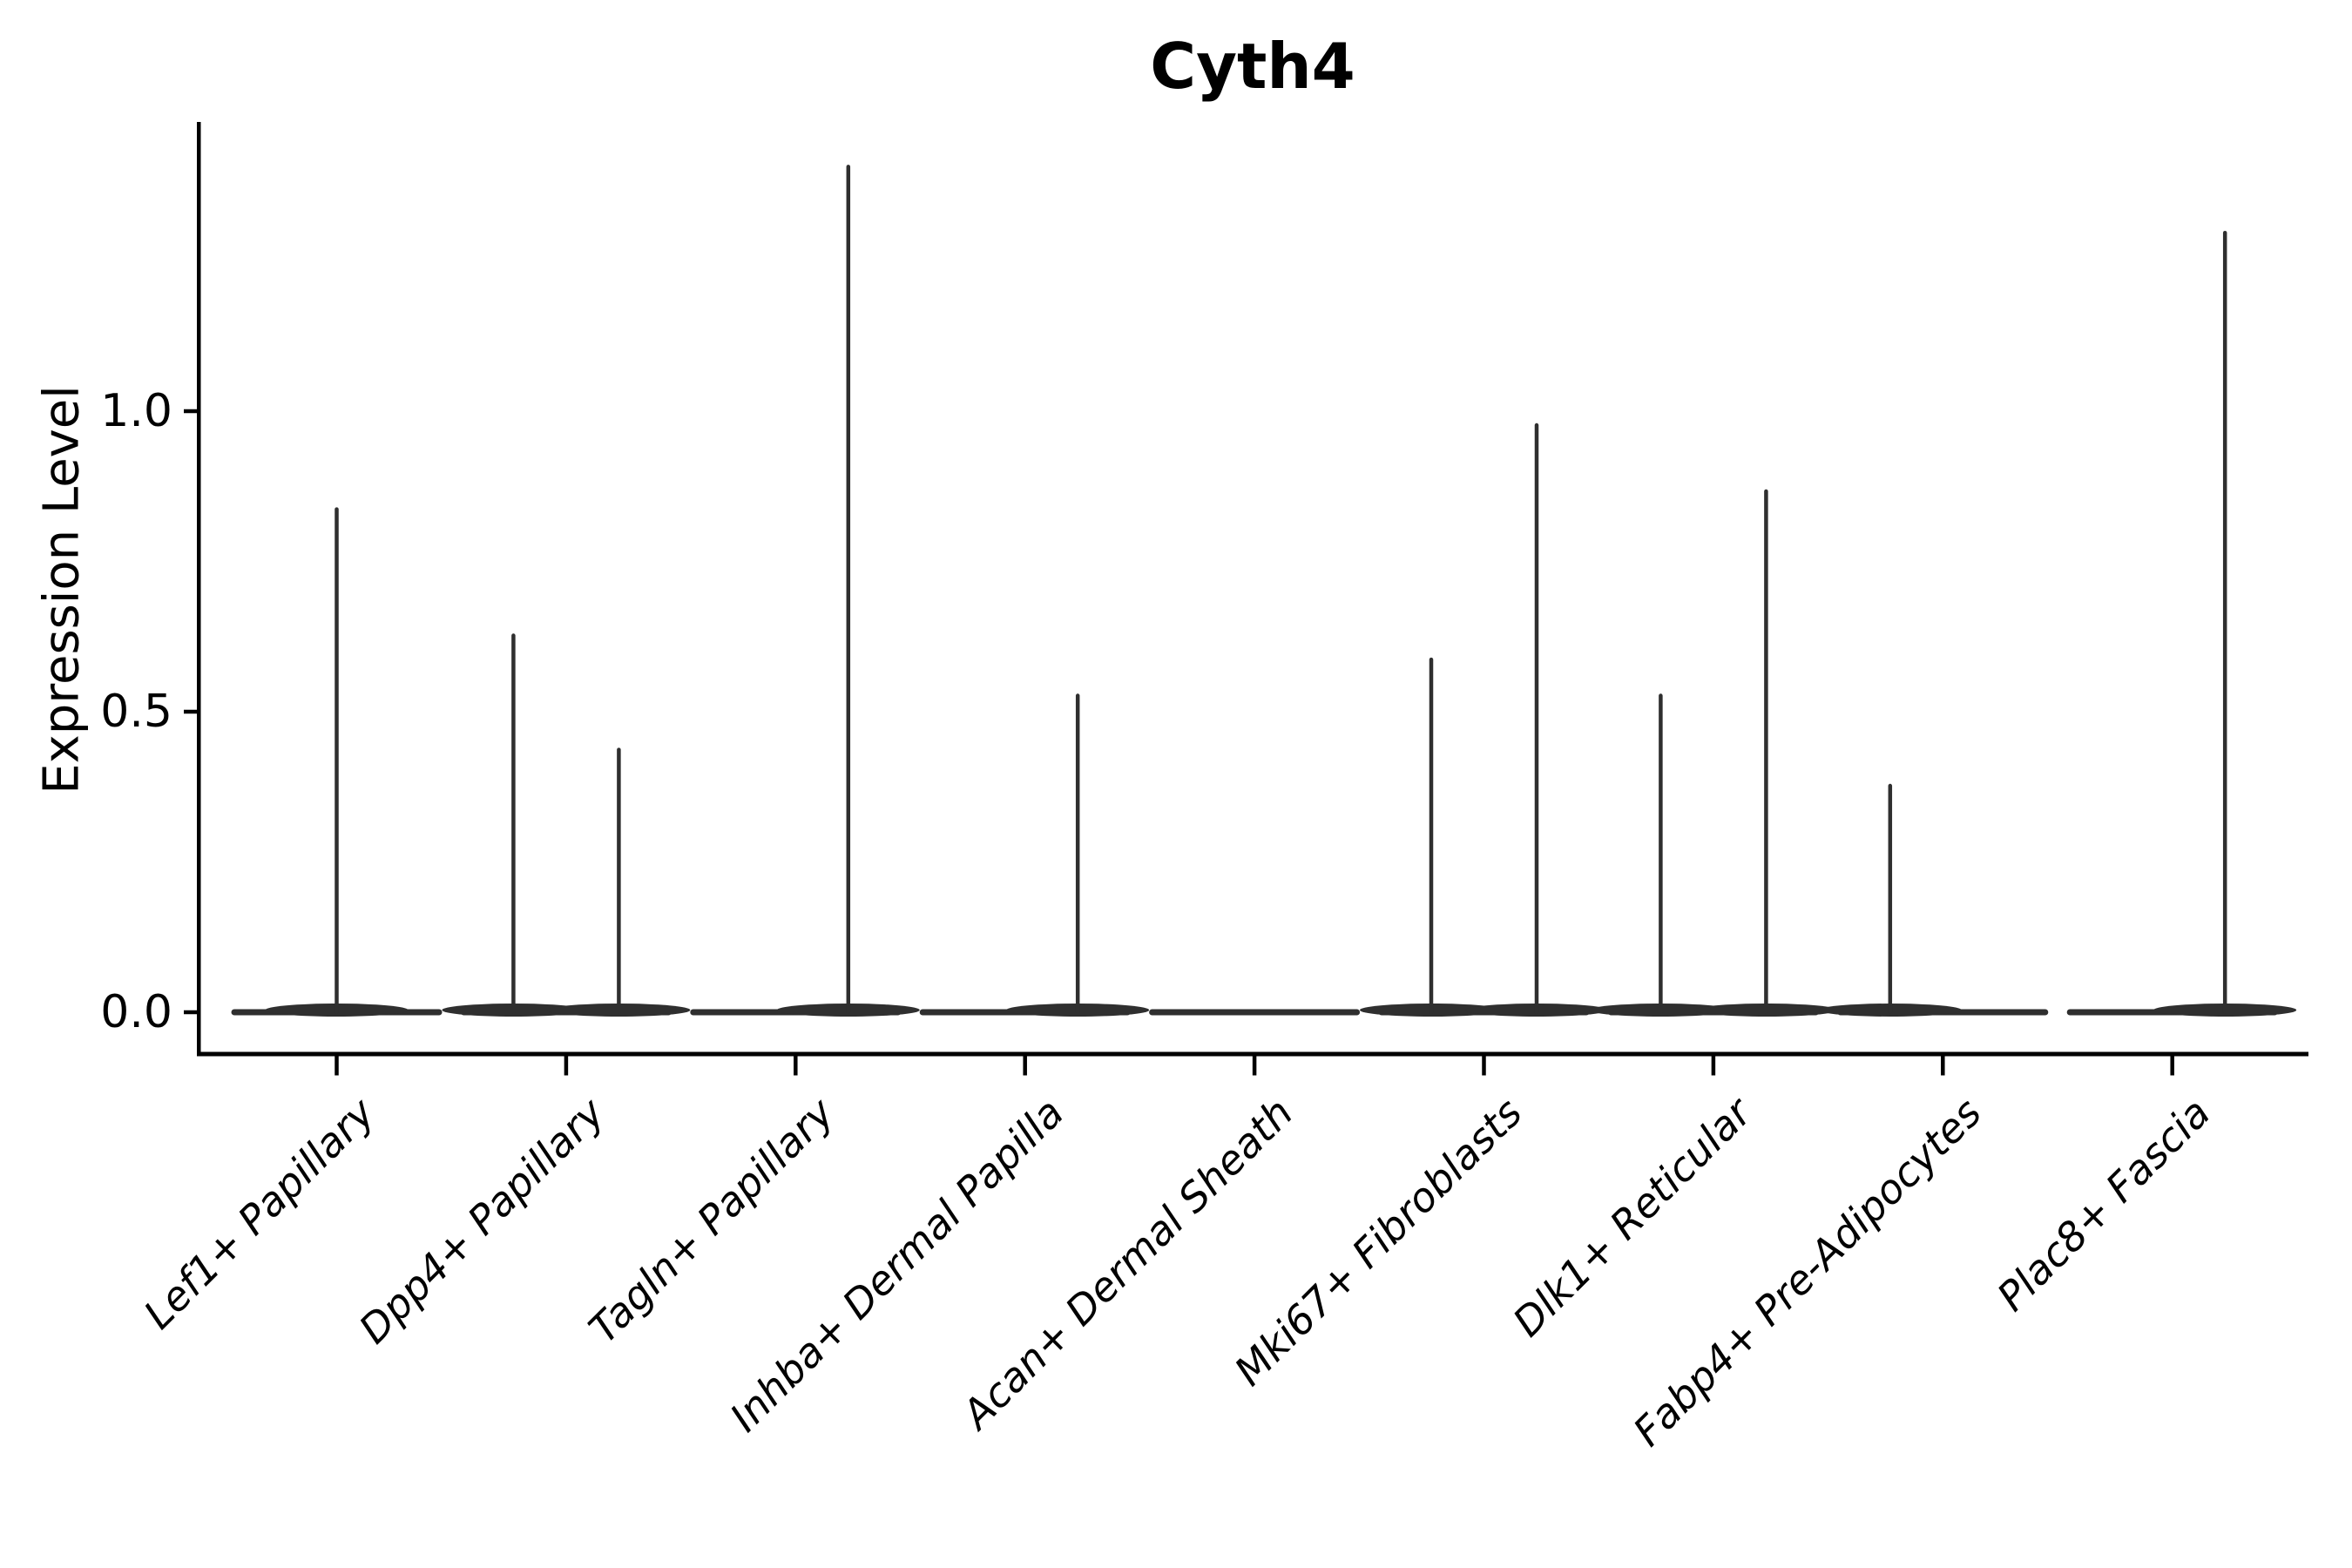 The width and height of the screenshot is (2352, 1568). Describe the element at coordinates (136, 411) in the screenshot. I see `y-tick-label: 1.0` at that location.